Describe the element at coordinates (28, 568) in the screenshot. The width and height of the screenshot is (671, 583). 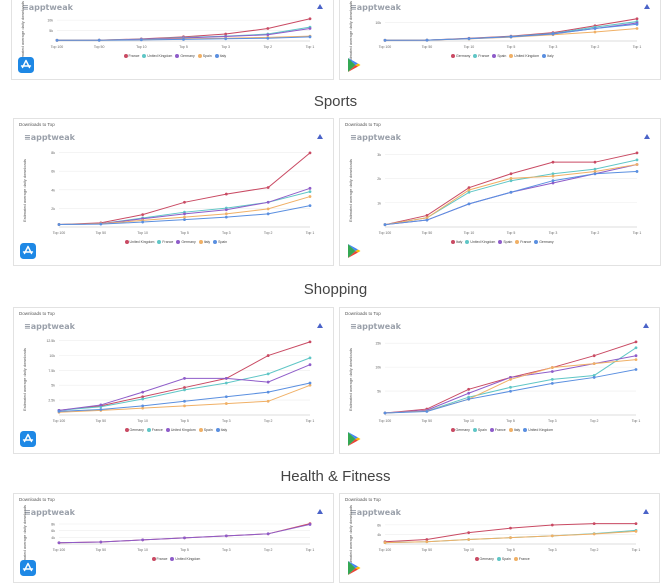
I see `app-store-icon` at that location.